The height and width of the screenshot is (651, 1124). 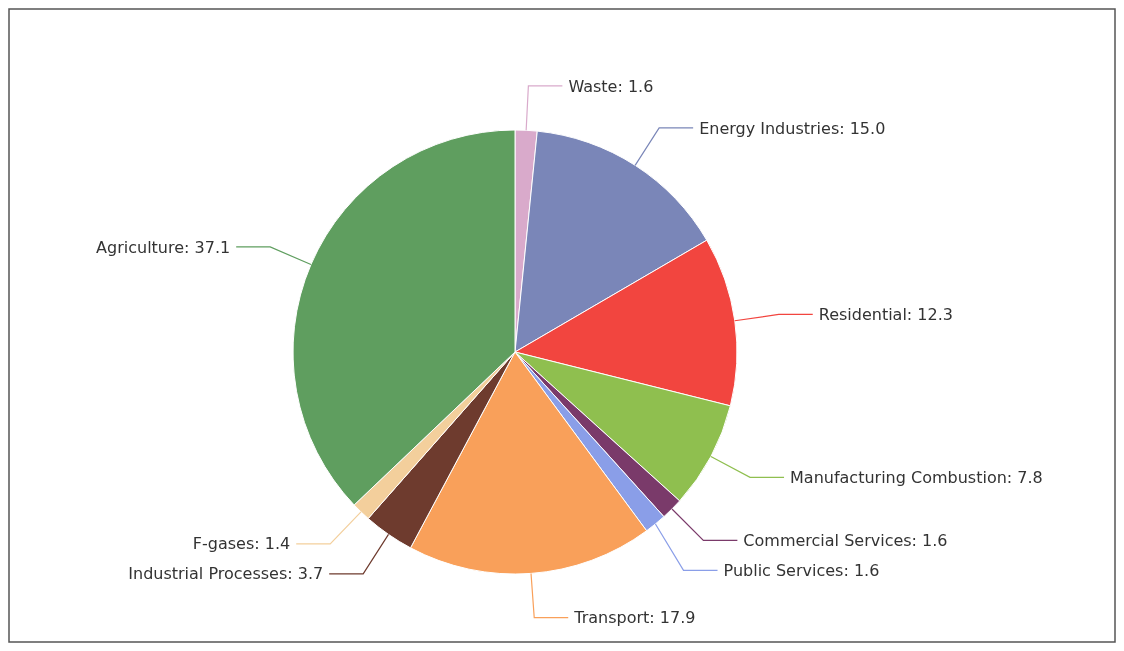 I want to click on slice-label: Manufacturing Combustion: 7.8, so click(x=916, y=477).